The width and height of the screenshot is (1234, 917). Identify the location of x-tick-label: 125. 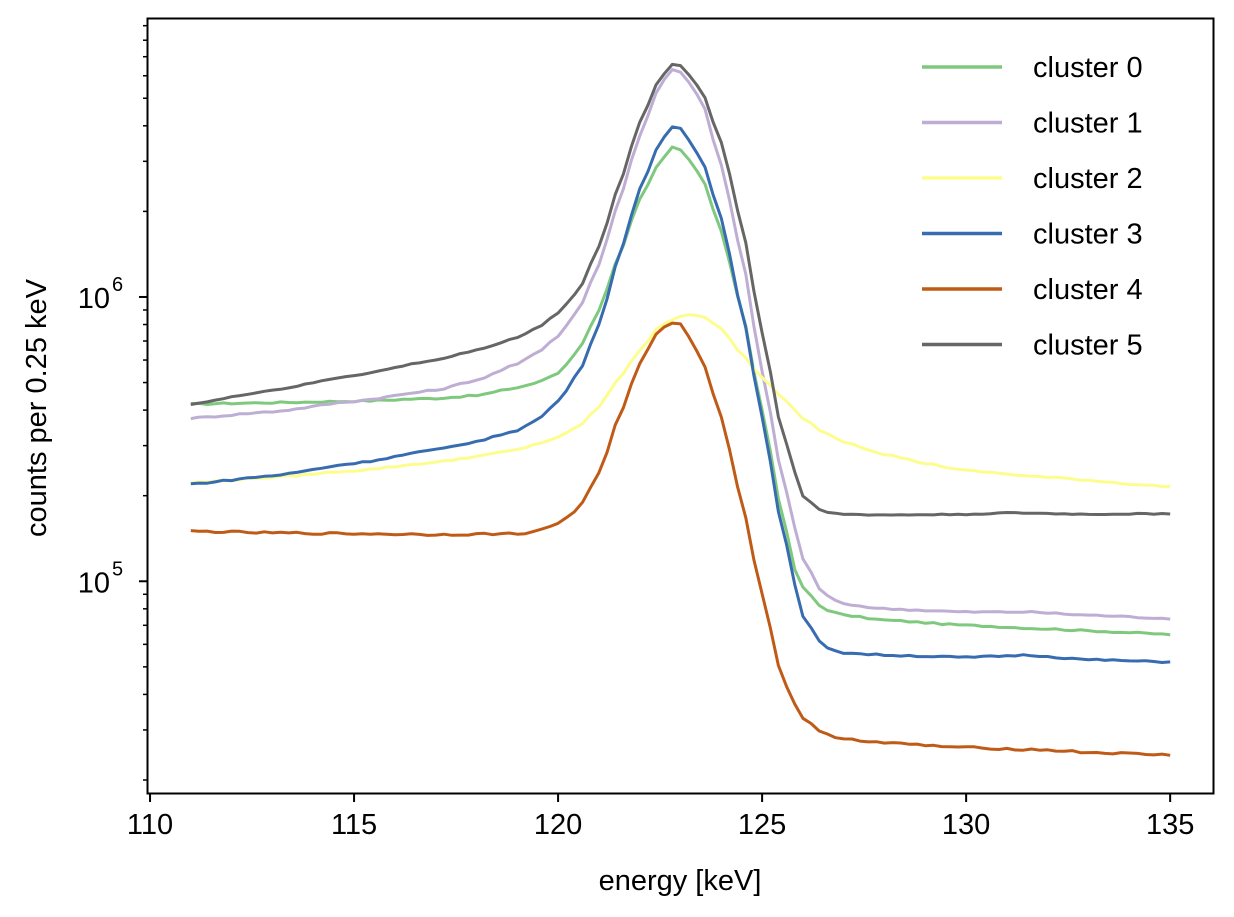
(762, 825).